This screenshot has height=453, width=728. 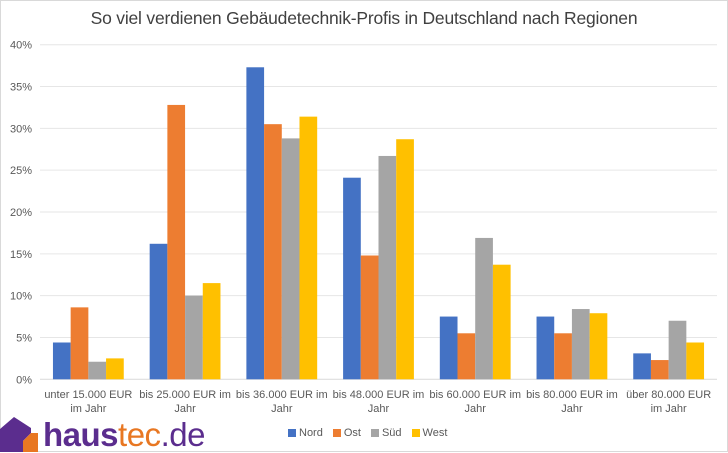 I want to click on legend-label: West, so click(x=435, y=433).